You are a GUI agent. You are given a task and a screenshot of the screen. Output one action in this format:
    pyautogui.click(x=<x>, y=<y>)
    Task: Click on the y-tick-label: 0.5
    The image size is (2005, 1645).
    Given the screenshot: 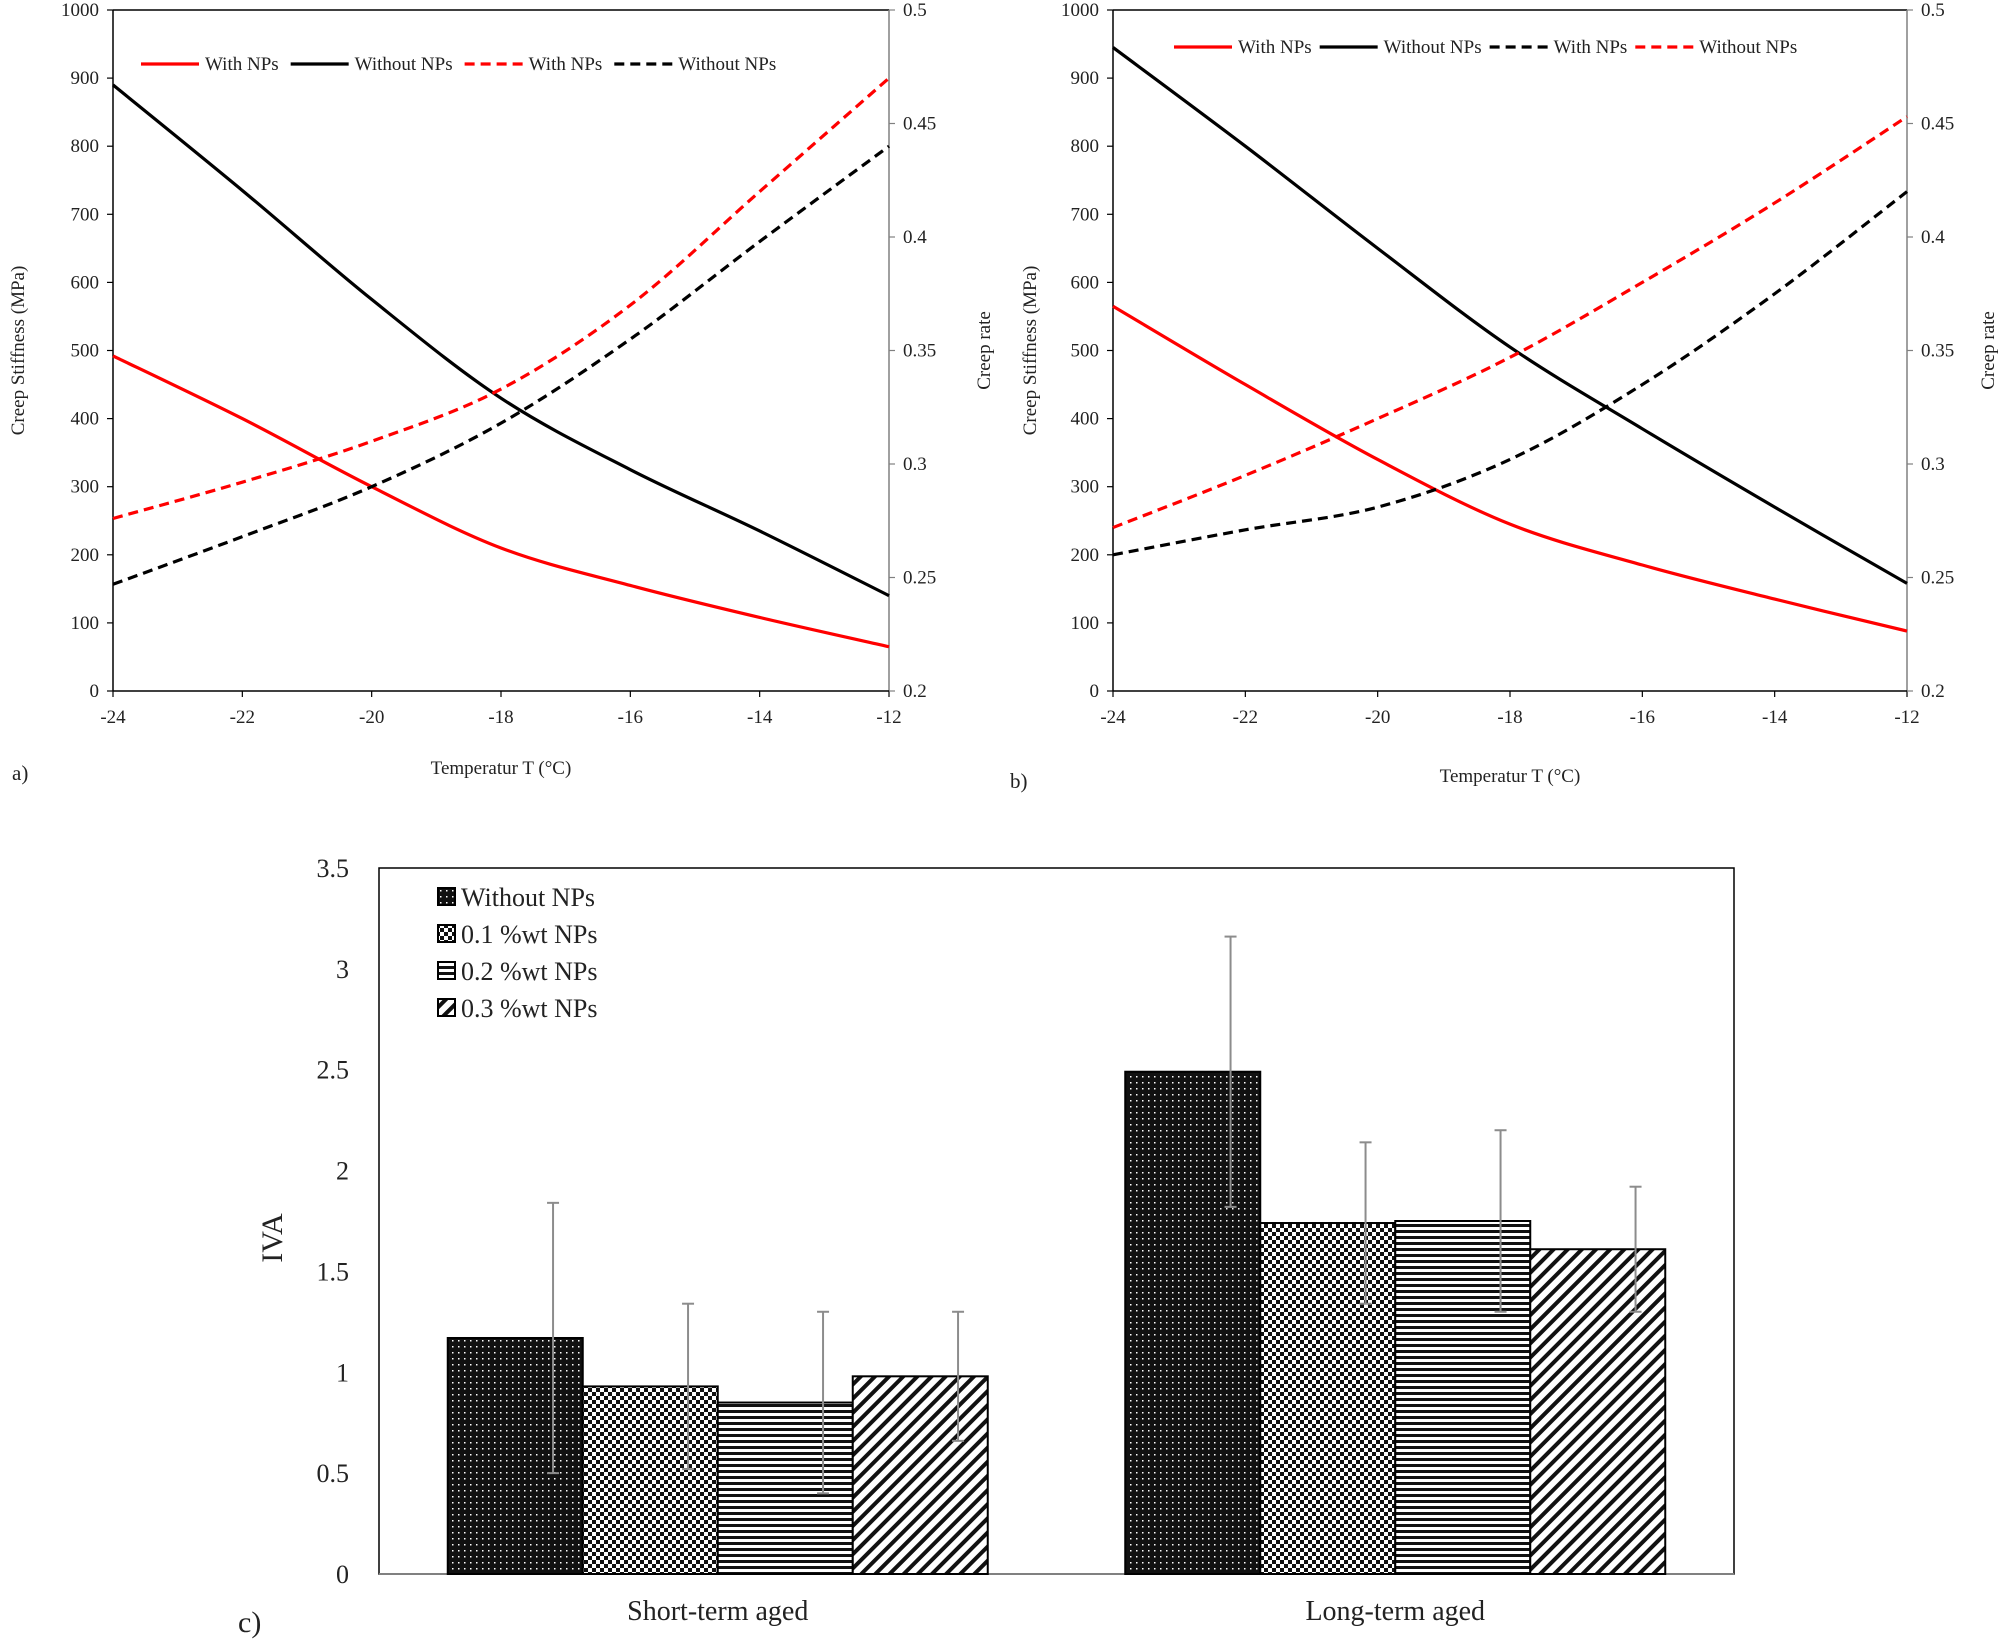 What is the action you would take?
    pyautogui.click(x=333, y=1473)
    